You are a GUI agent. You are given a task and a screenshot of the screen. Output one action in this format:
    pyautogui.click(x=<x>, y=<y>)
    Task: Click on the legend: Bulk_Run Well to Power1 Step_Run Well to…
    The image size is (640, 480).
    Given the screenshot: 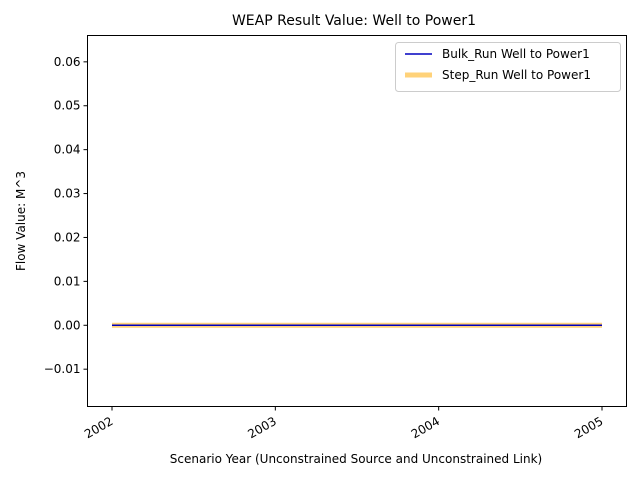 What is the action you would take?
    pyautogui.click(x=508, y=67)
    